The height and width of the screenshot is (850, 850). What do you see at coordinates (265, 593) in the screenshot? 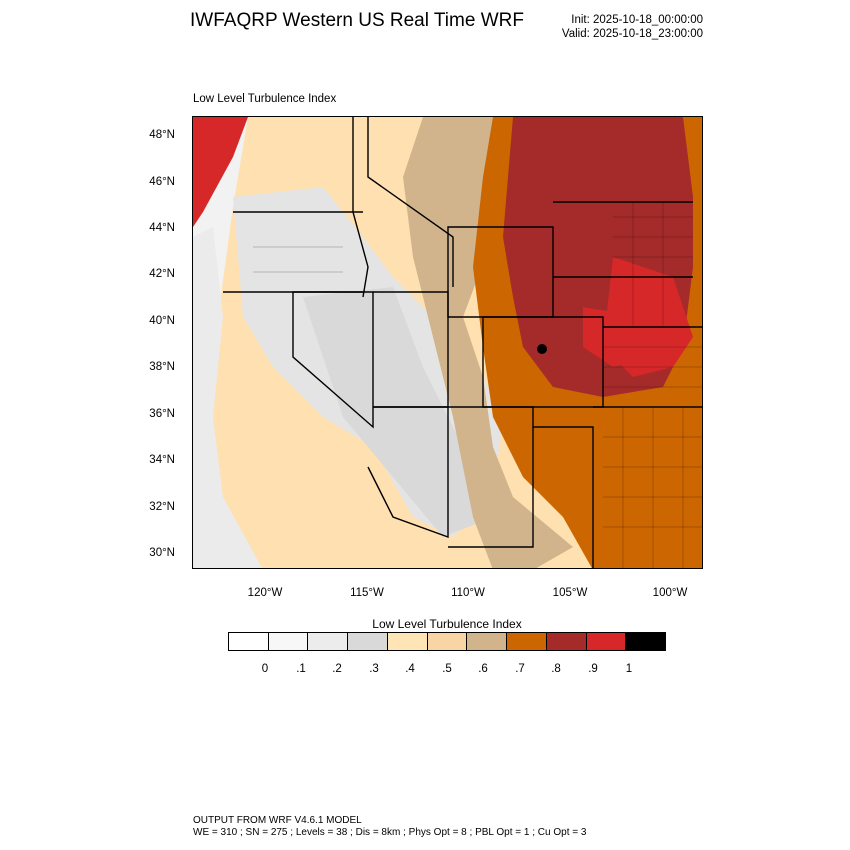
I see `lon-label-120: 120°W` at bounding box center [265, 593].